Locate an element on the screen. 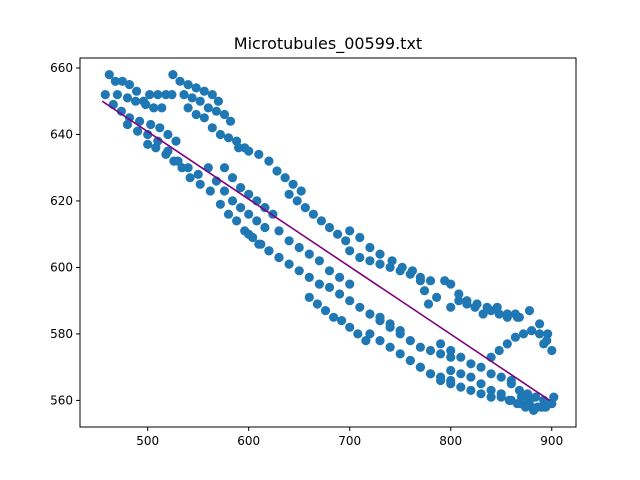 This screenshot has width=640, height=480. x-tick-label: 500 is located at coordinates (147, 441).